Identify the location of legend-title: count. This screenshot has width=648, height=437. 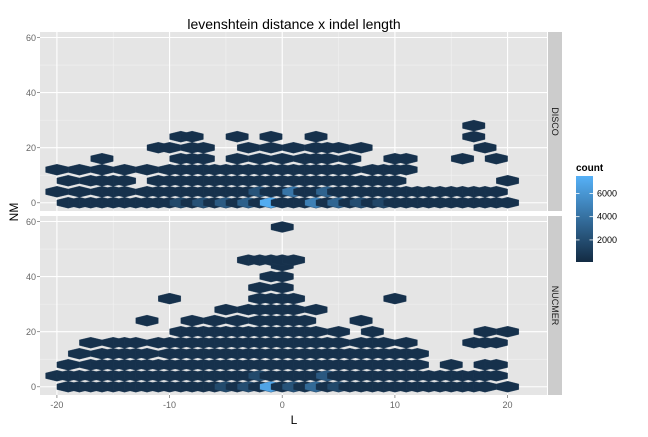
(590, 168).